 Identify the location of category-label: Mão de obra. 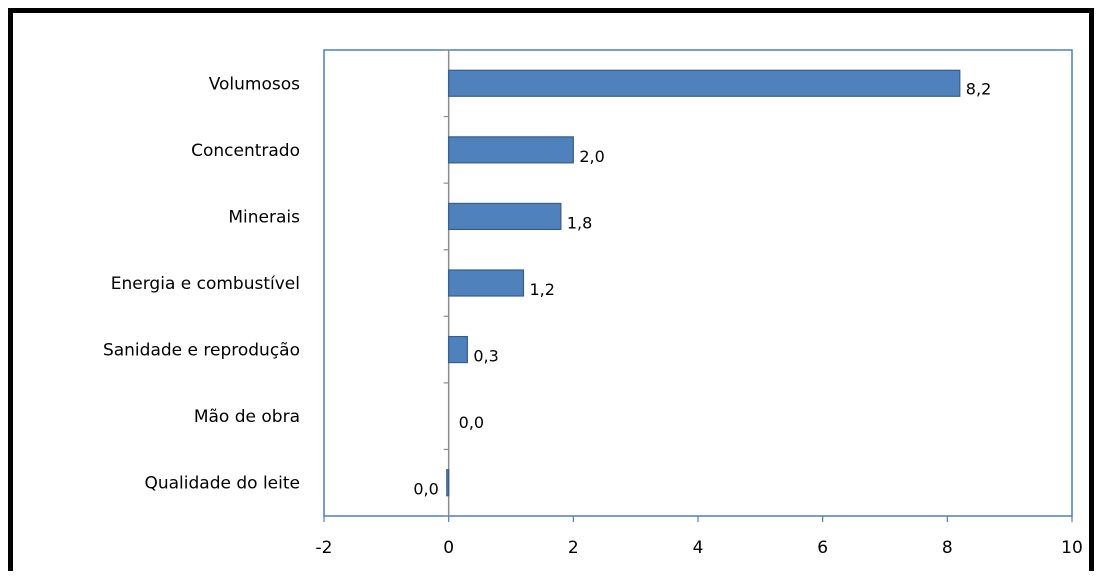
(247, 417).